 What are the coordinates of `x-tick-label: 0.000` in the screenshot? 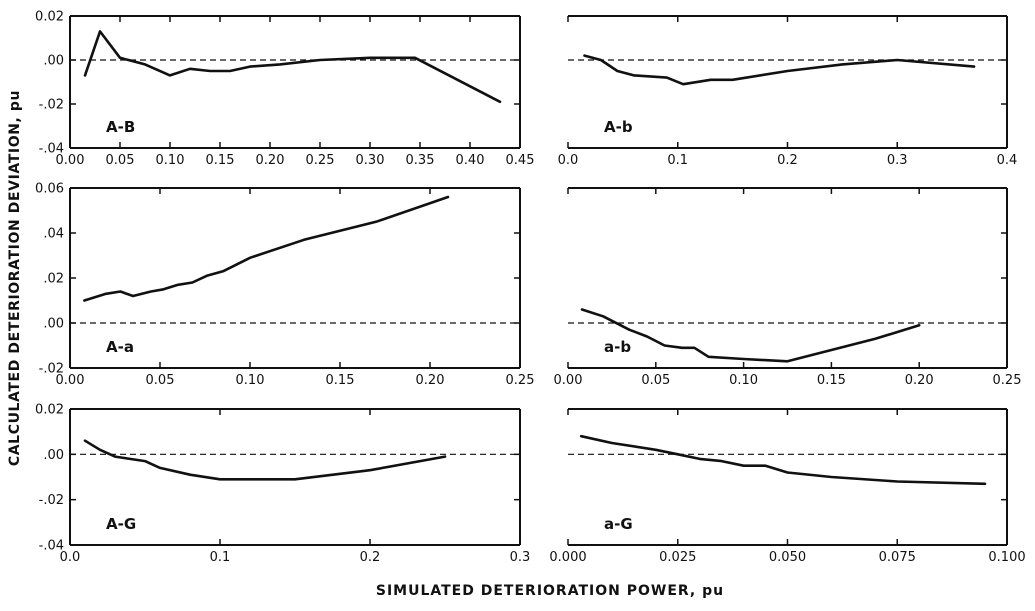 It's located at (567, 557).